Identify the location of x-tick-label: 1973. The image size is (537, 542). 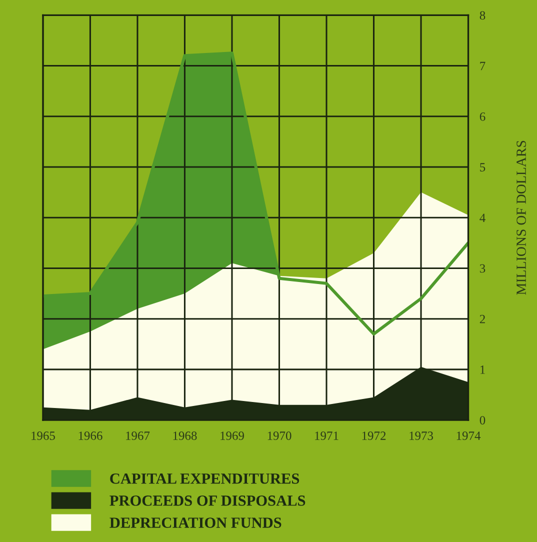
(422, 436).